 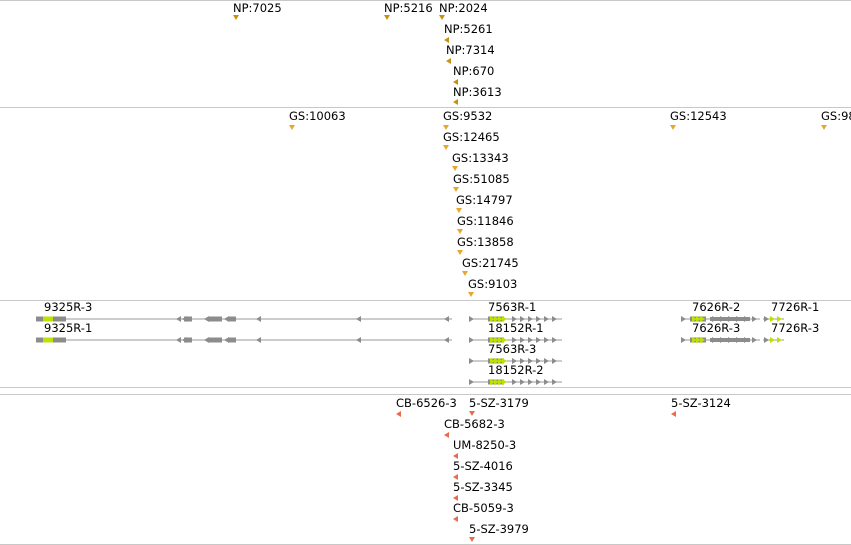 I want to click on feature-label: 5-SZ-3124, so click(x=701, y=403).